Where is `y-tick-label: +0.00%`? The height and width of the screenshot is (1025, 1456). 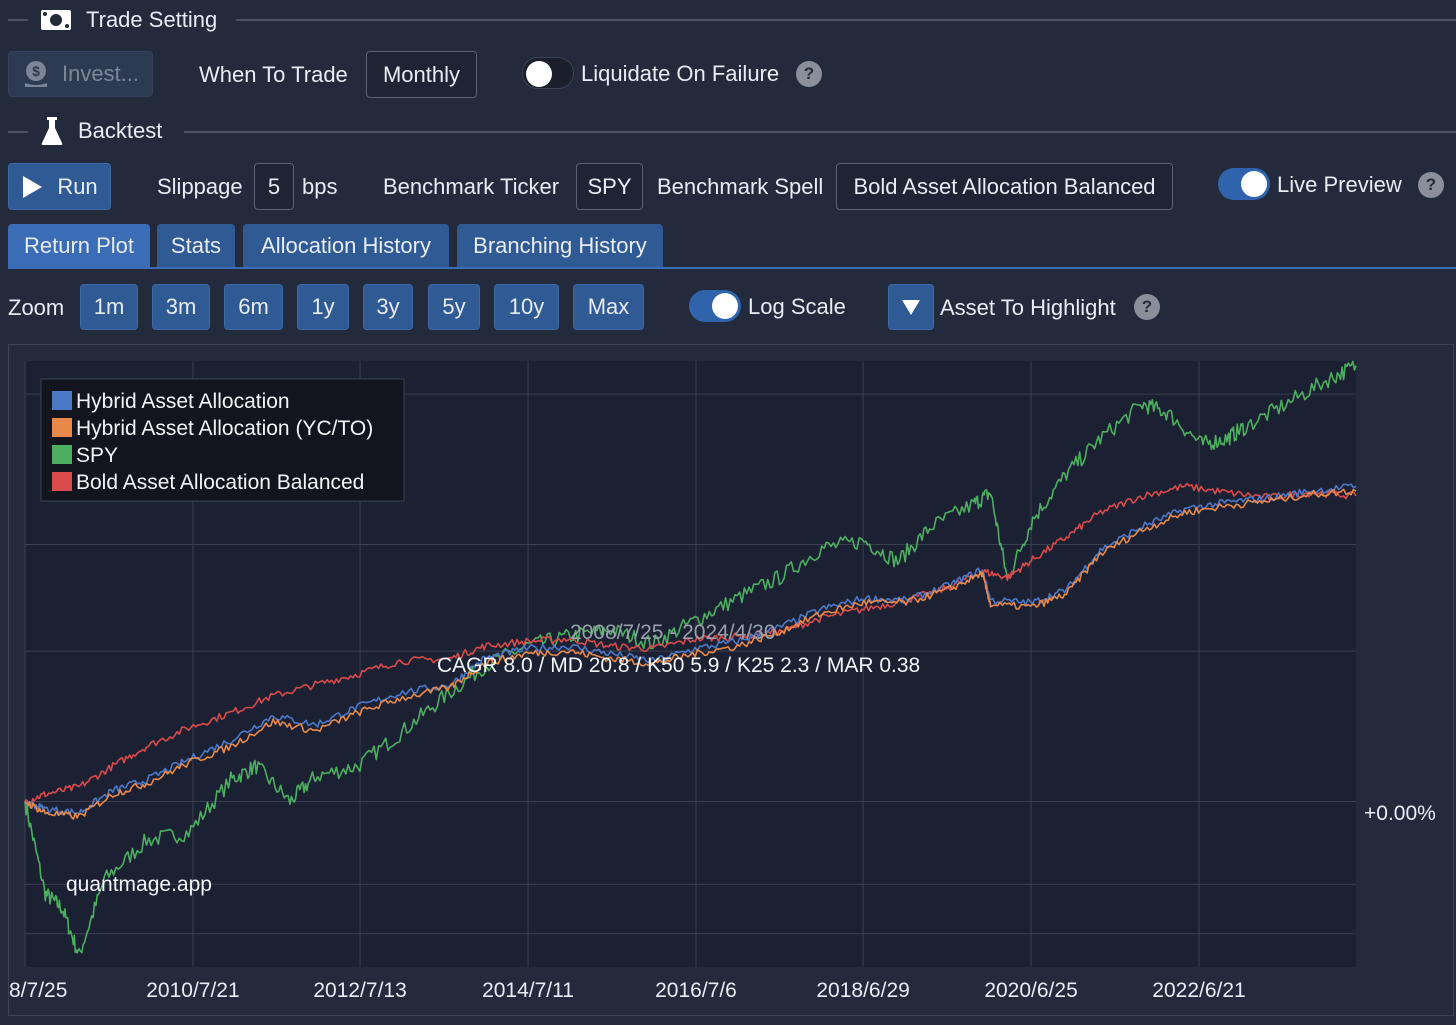
y-tick-label: +0.00% is located at coordinates (1400, 813).